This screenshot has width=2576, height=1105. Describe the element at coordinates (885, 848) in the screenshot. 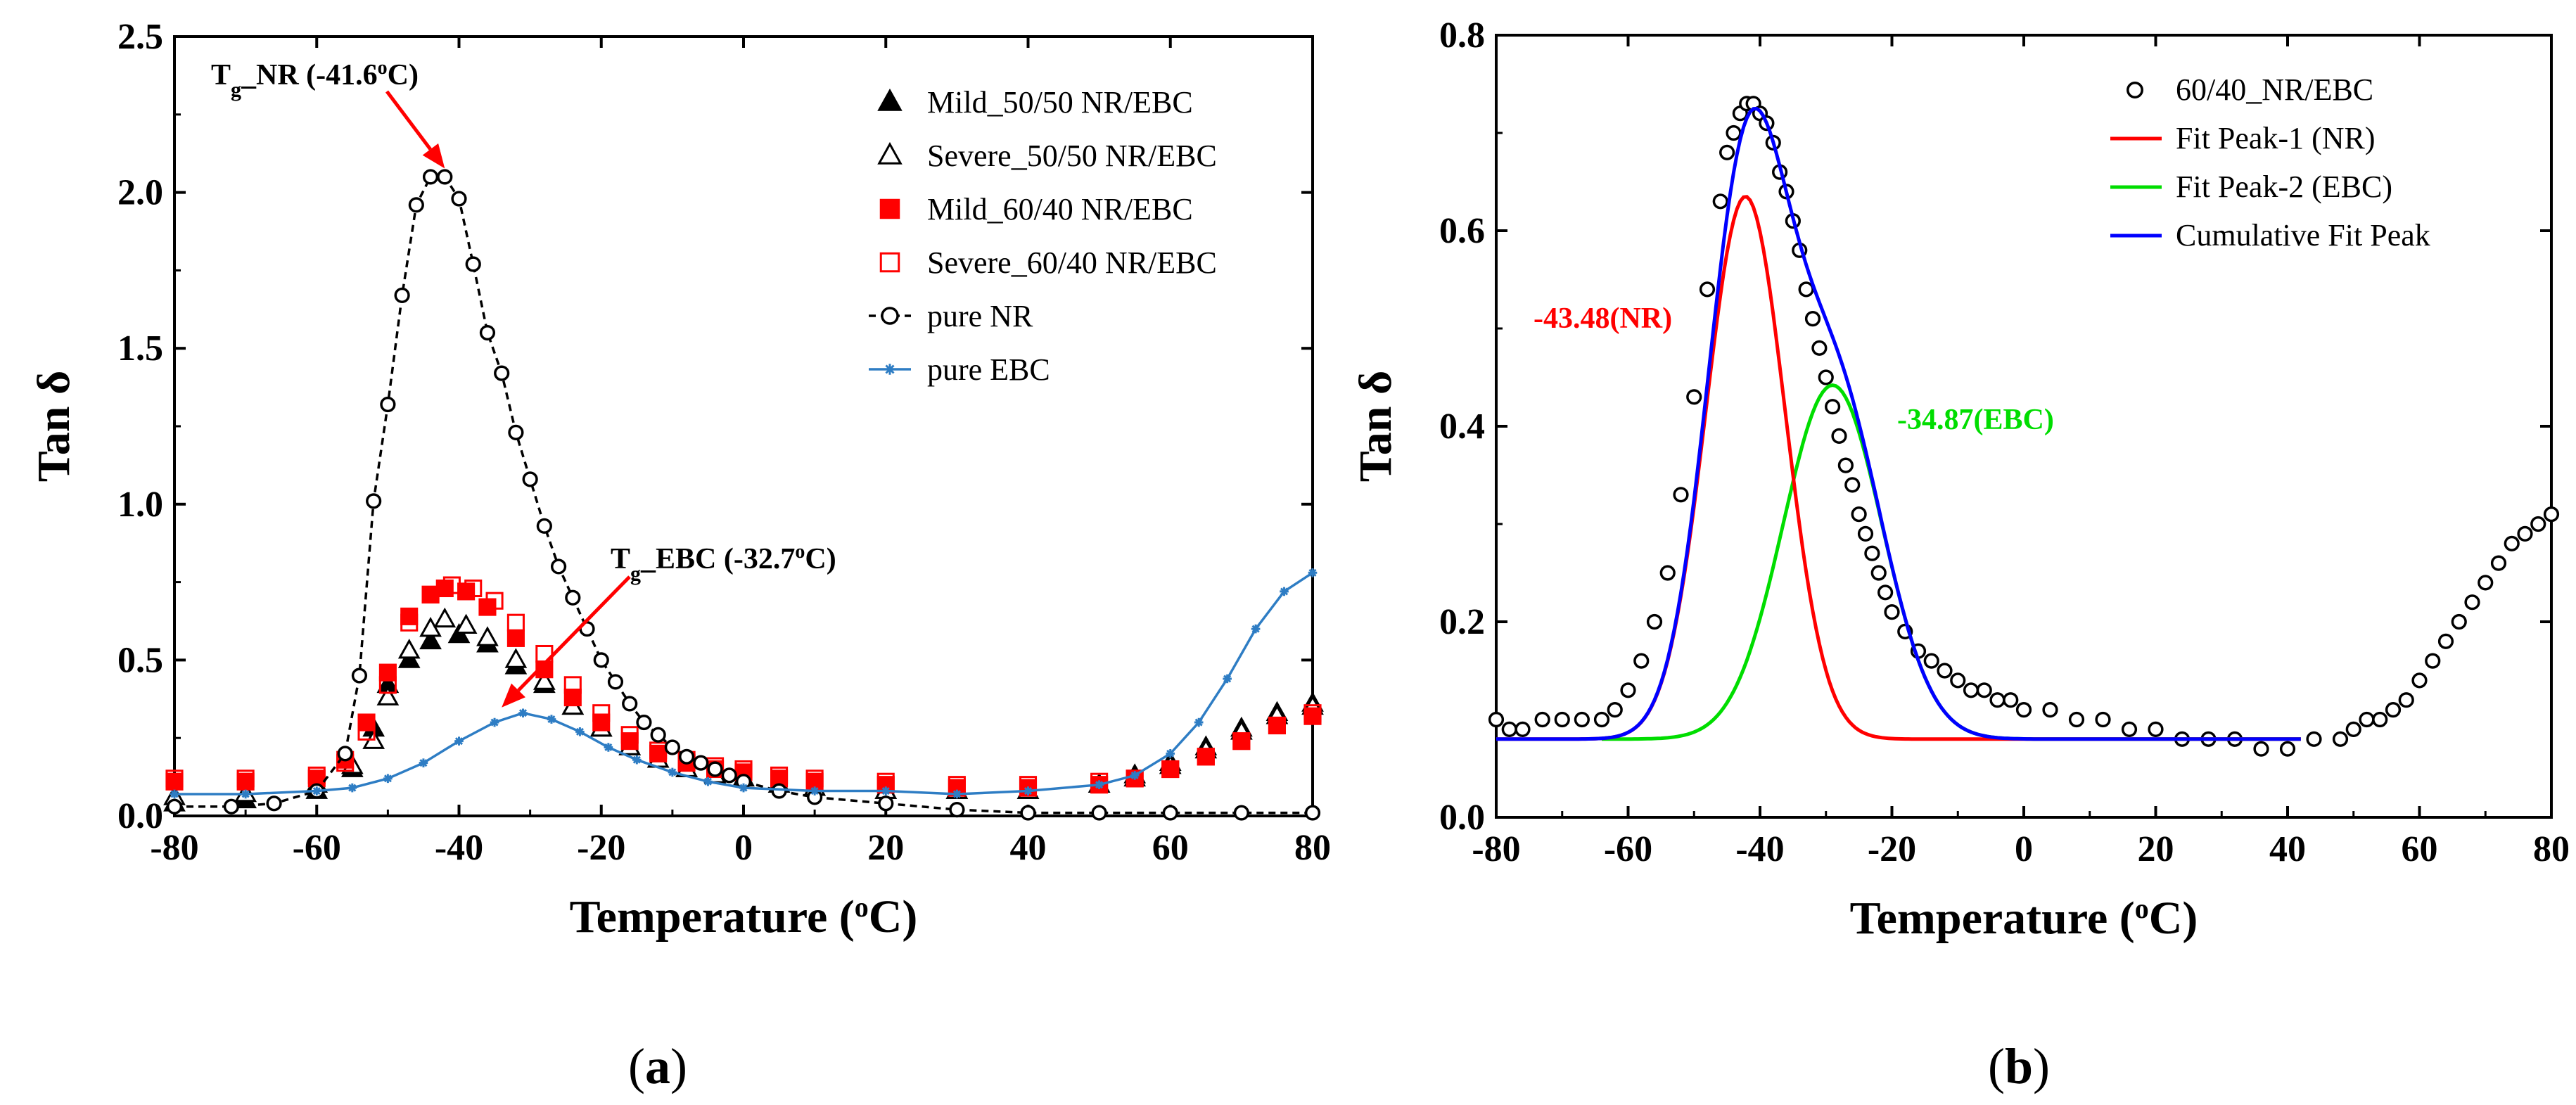

I see `x-tick-label: 20` at that location.